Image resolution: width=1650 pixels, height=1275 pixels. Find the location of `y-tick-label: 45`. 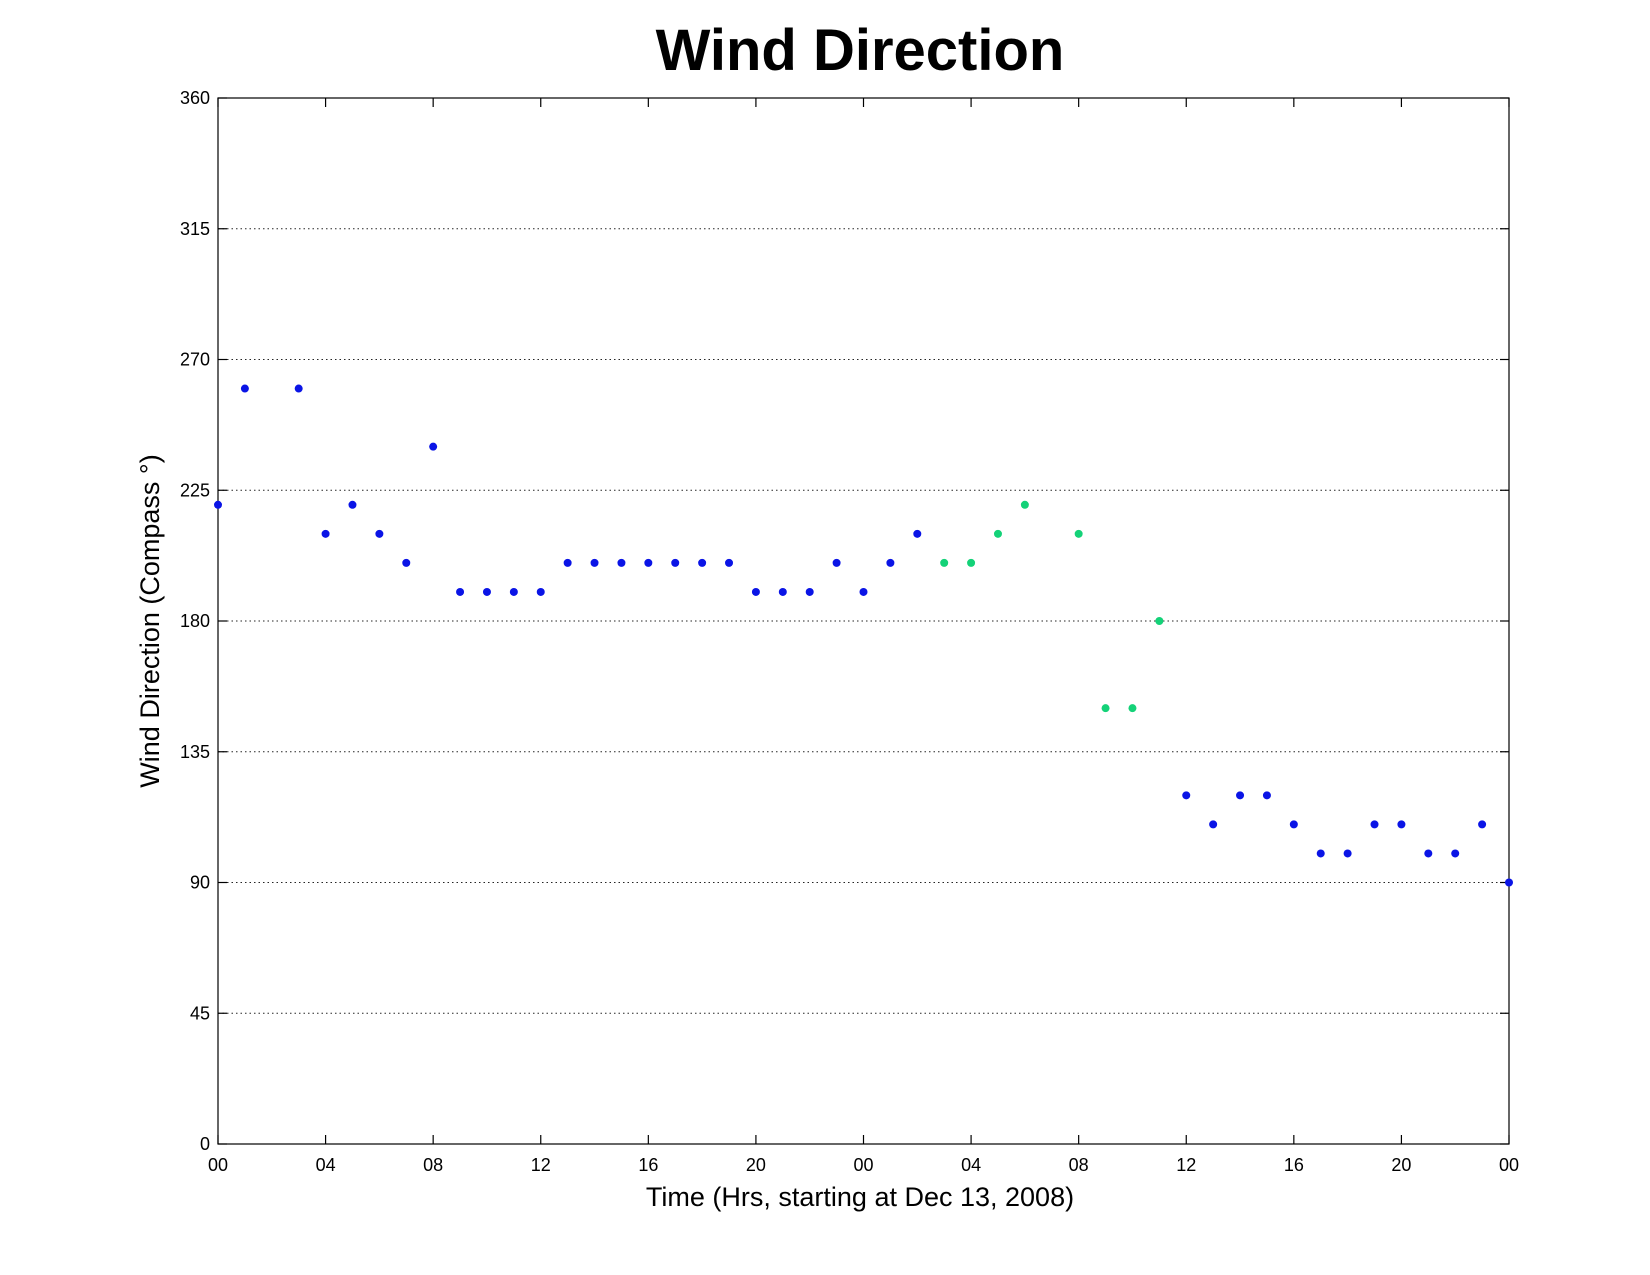

y-tick-label: 45 is located at coordinates (200, 1013).